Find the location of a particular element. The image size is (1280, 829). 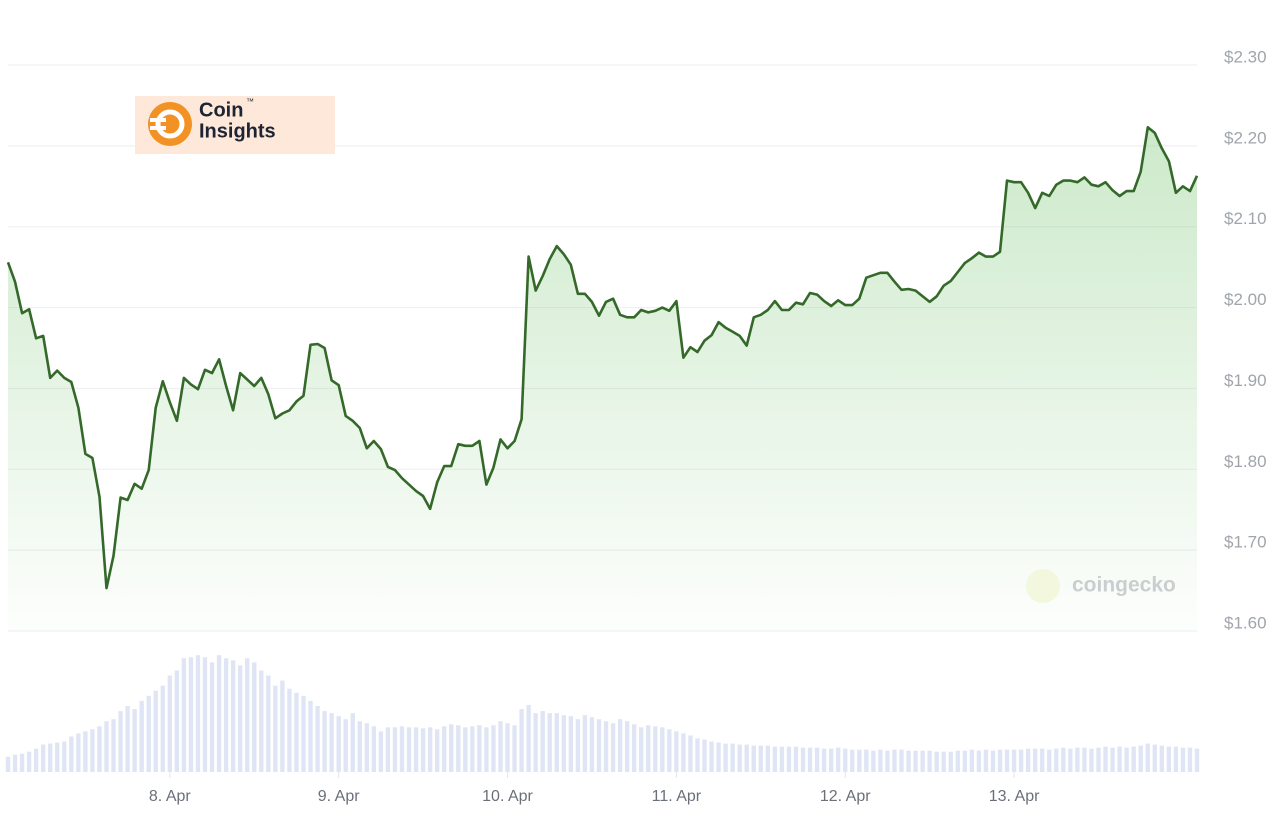

logo-trademark: ™ is located at coordinates (250, 101).